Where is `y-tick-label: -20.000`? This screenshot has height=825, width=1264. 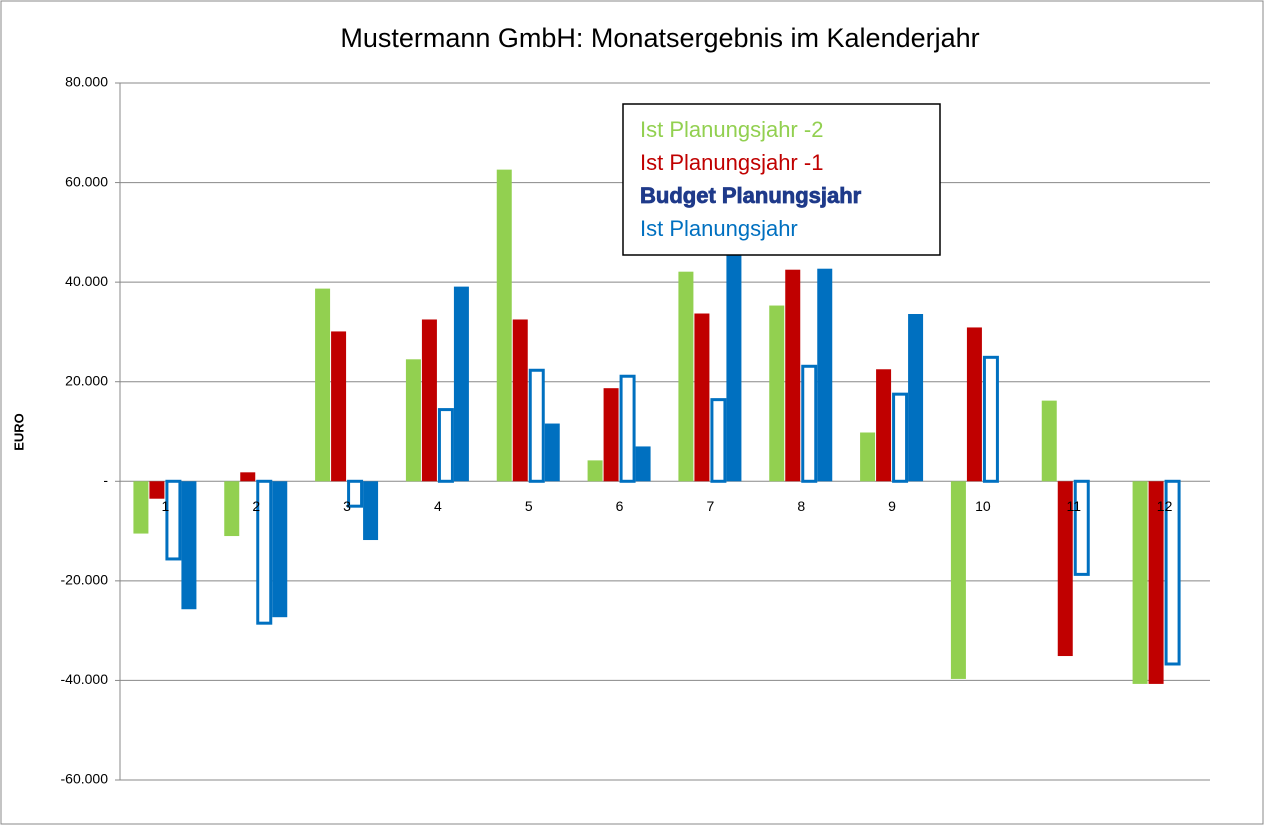
y-tick-label: -20.000 is located at coordinates (85, 580).